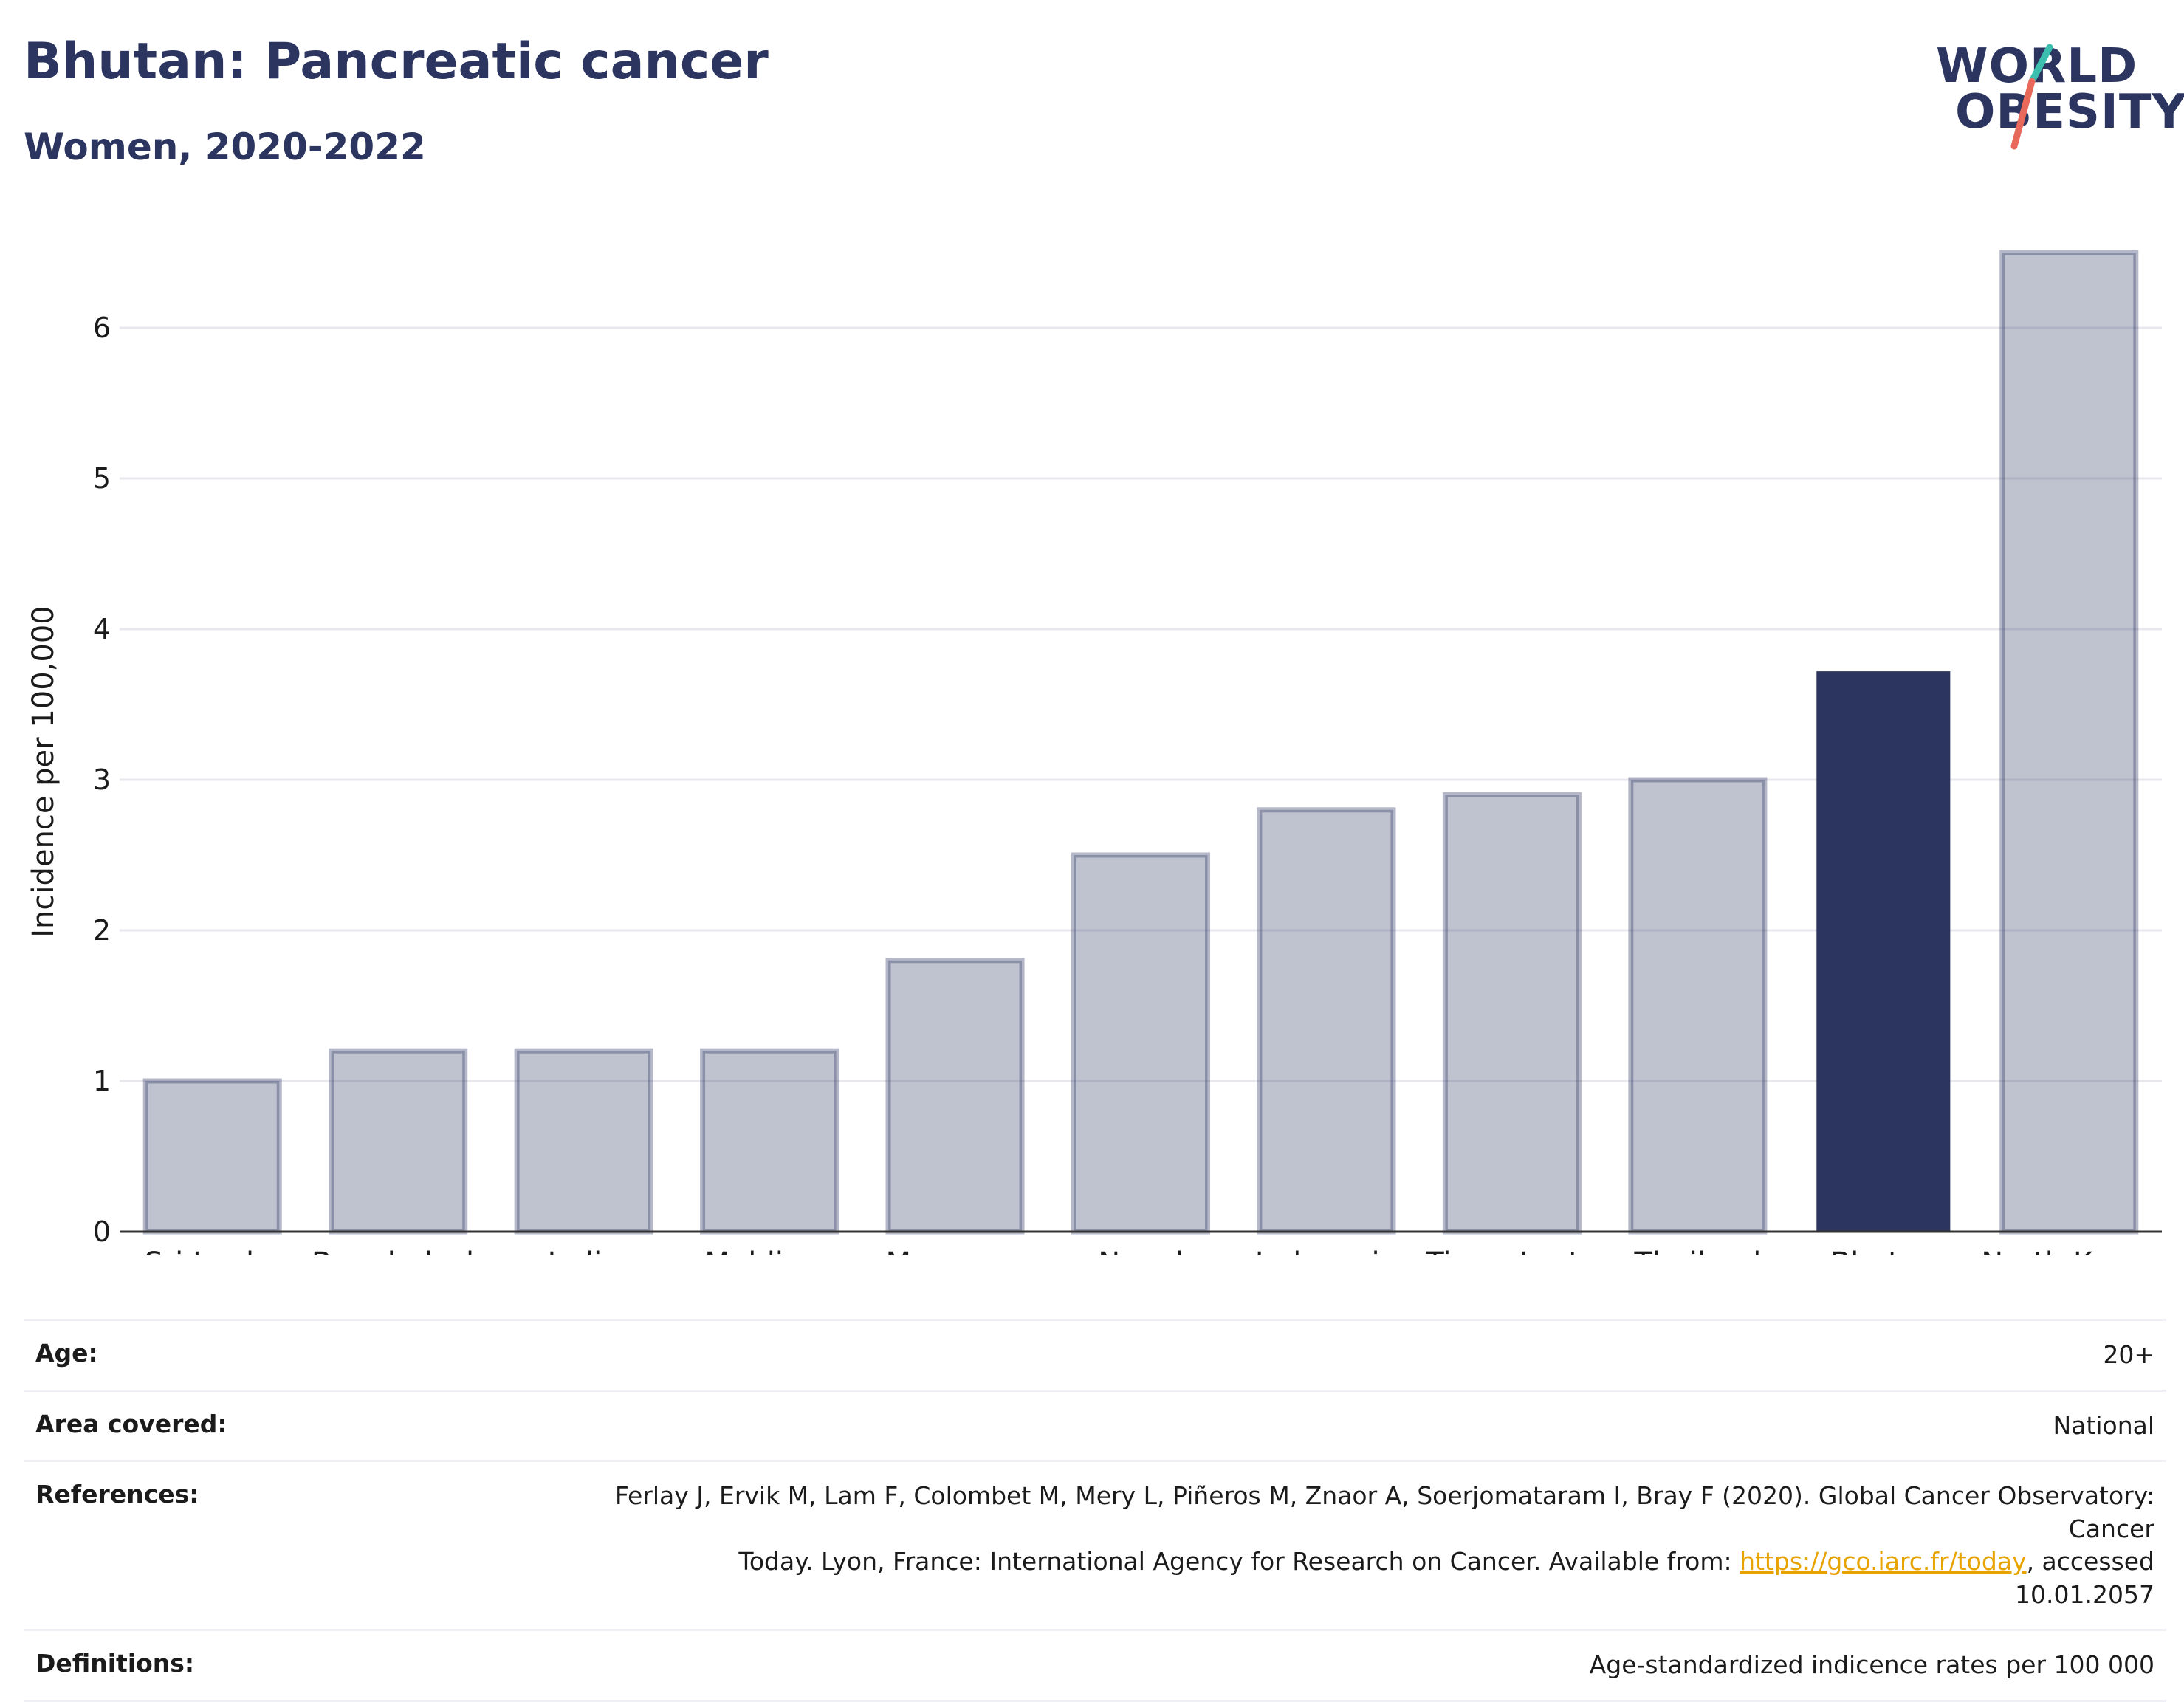  What do you see at coordinates (2103, 1425) in the screenshot?
I see `area-value: National` at bounding box center [2103, 1425].